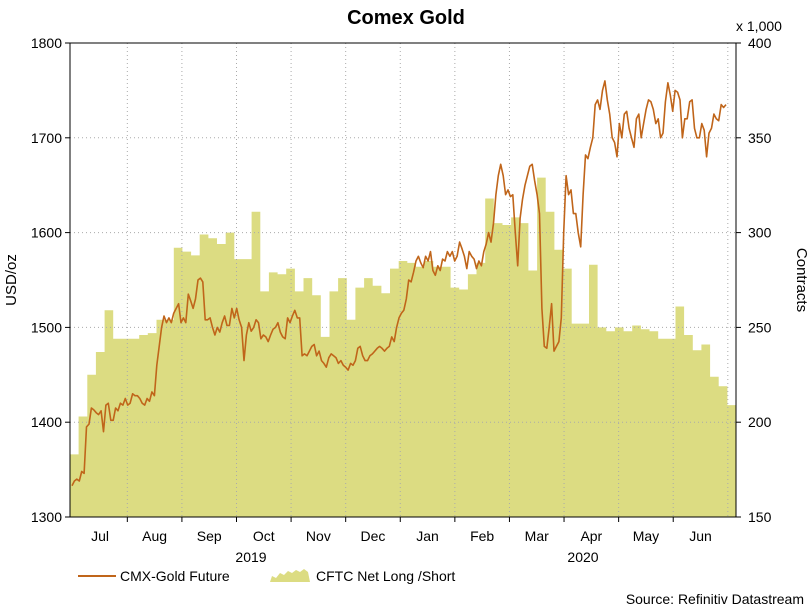  I want to click on right-axis-multiplier: x 1,000, so click(759, 26).